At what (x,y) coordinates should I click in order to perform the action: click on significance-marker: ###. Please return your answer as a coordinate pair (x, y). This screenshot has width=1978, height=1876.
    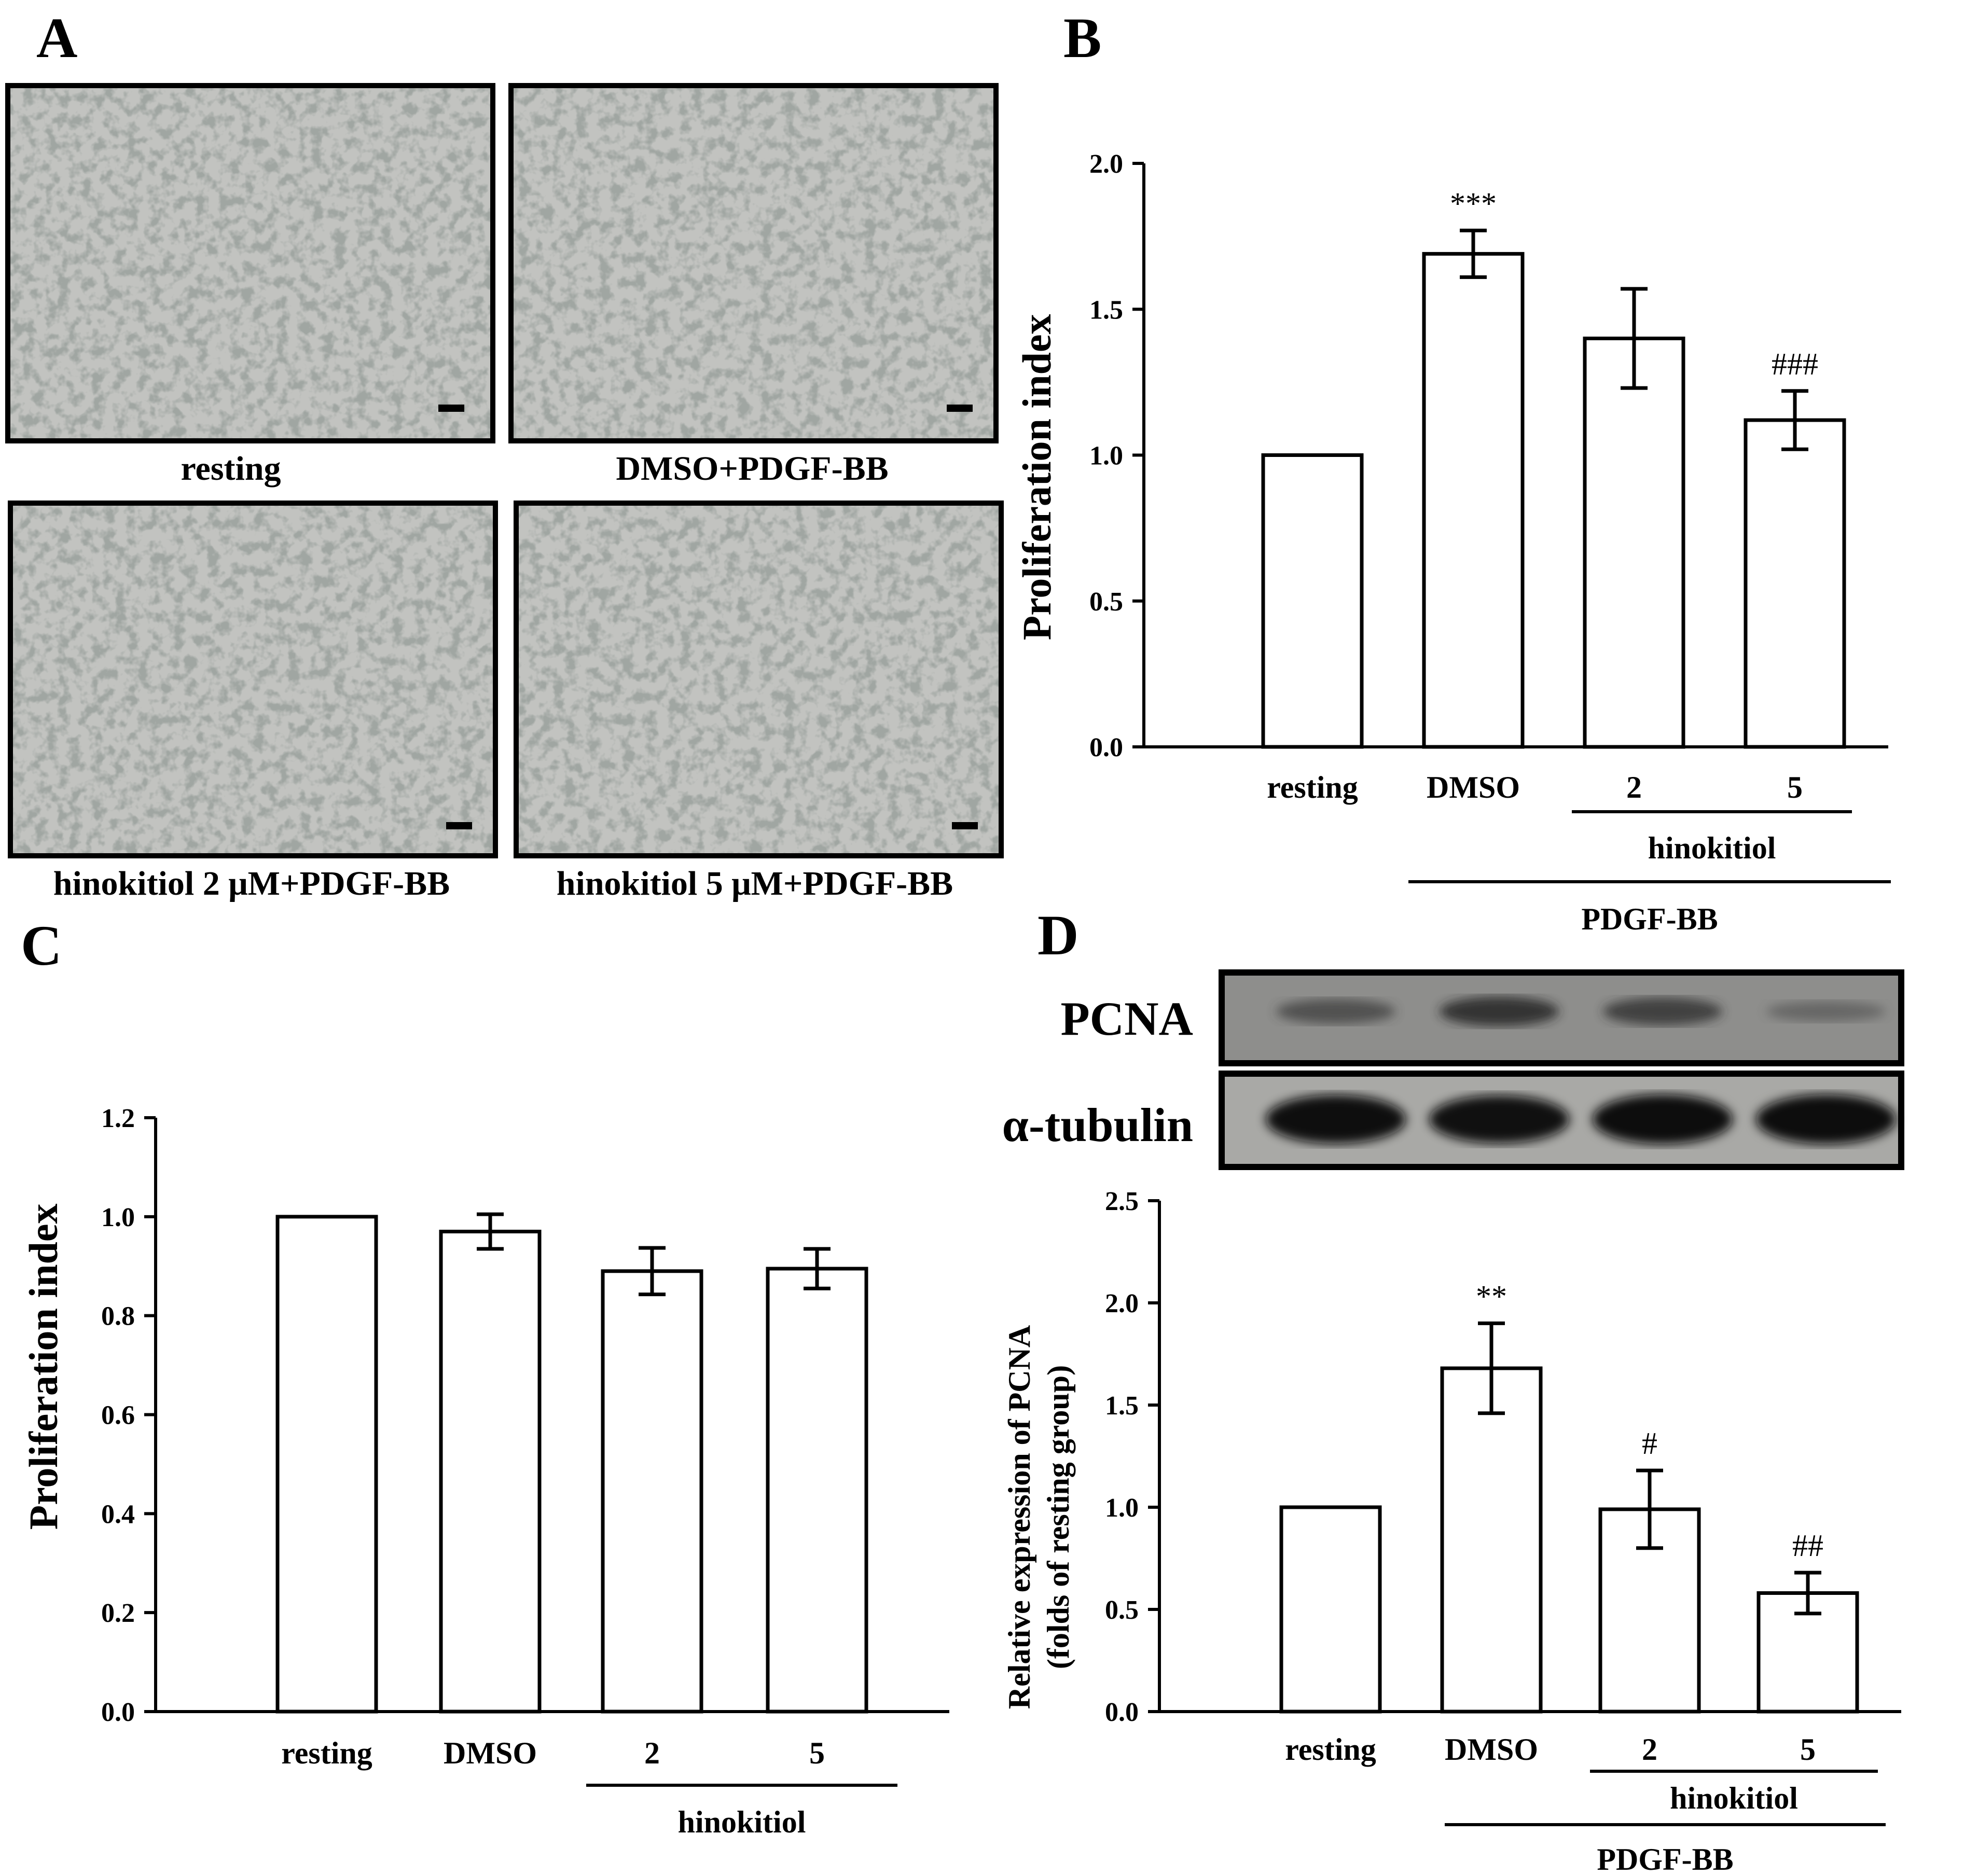
    Looking at the image, I should click on (1795, 364).